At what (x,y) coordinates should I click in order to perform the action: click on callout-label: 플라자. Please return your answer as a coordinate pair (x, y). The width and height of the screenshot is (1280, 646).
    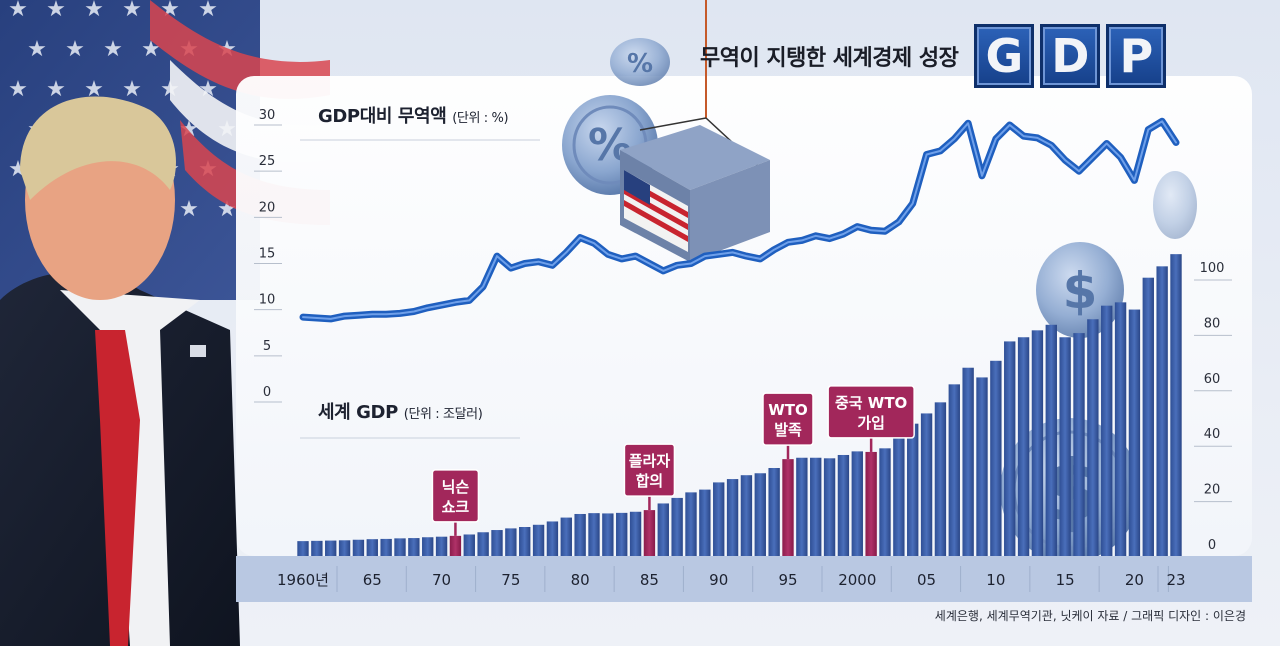
    Looking at the image, I should click on (650, 461).